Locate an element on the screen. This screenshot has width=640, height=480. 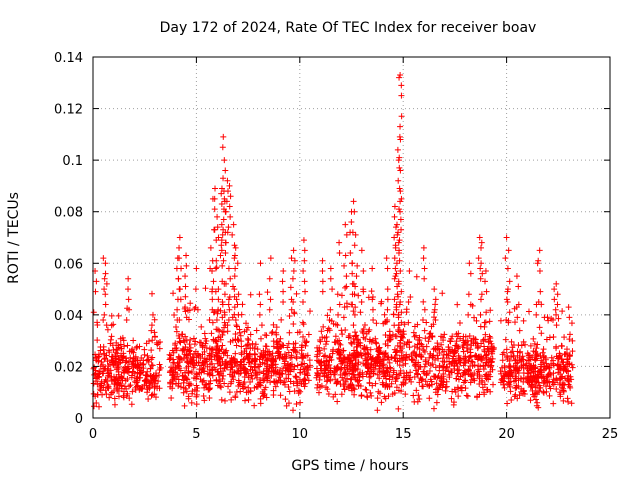
x-tick-label: 10 is located at coordinates (300, 434).